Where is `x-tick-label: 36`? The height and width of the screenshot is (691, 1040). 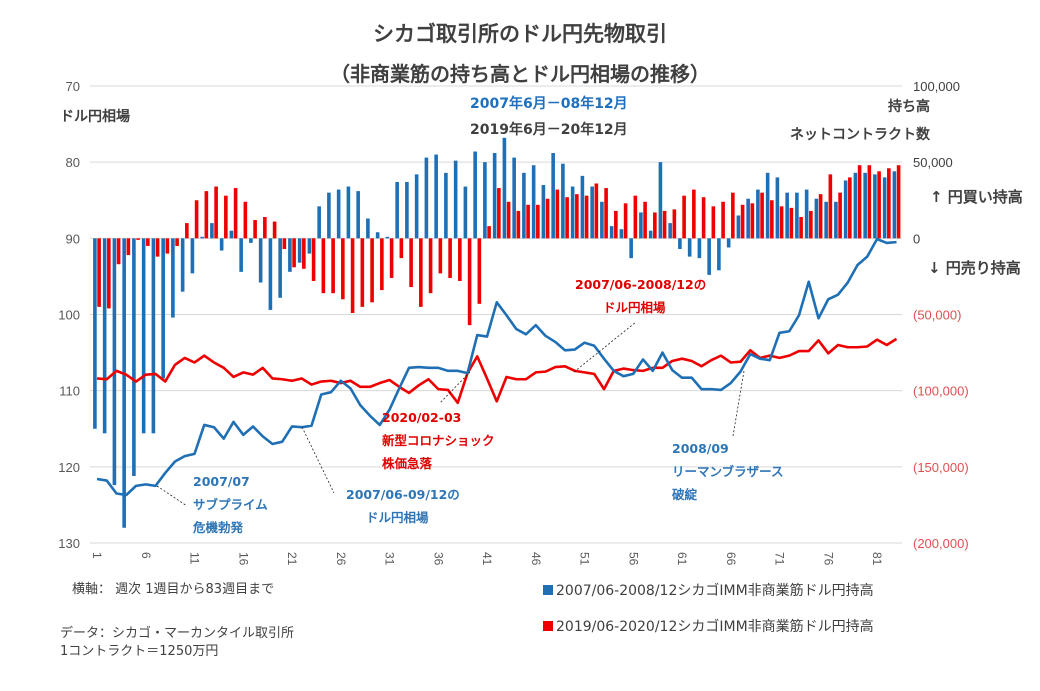 x-tick-label: 36 is located at coordinates (438, 559).